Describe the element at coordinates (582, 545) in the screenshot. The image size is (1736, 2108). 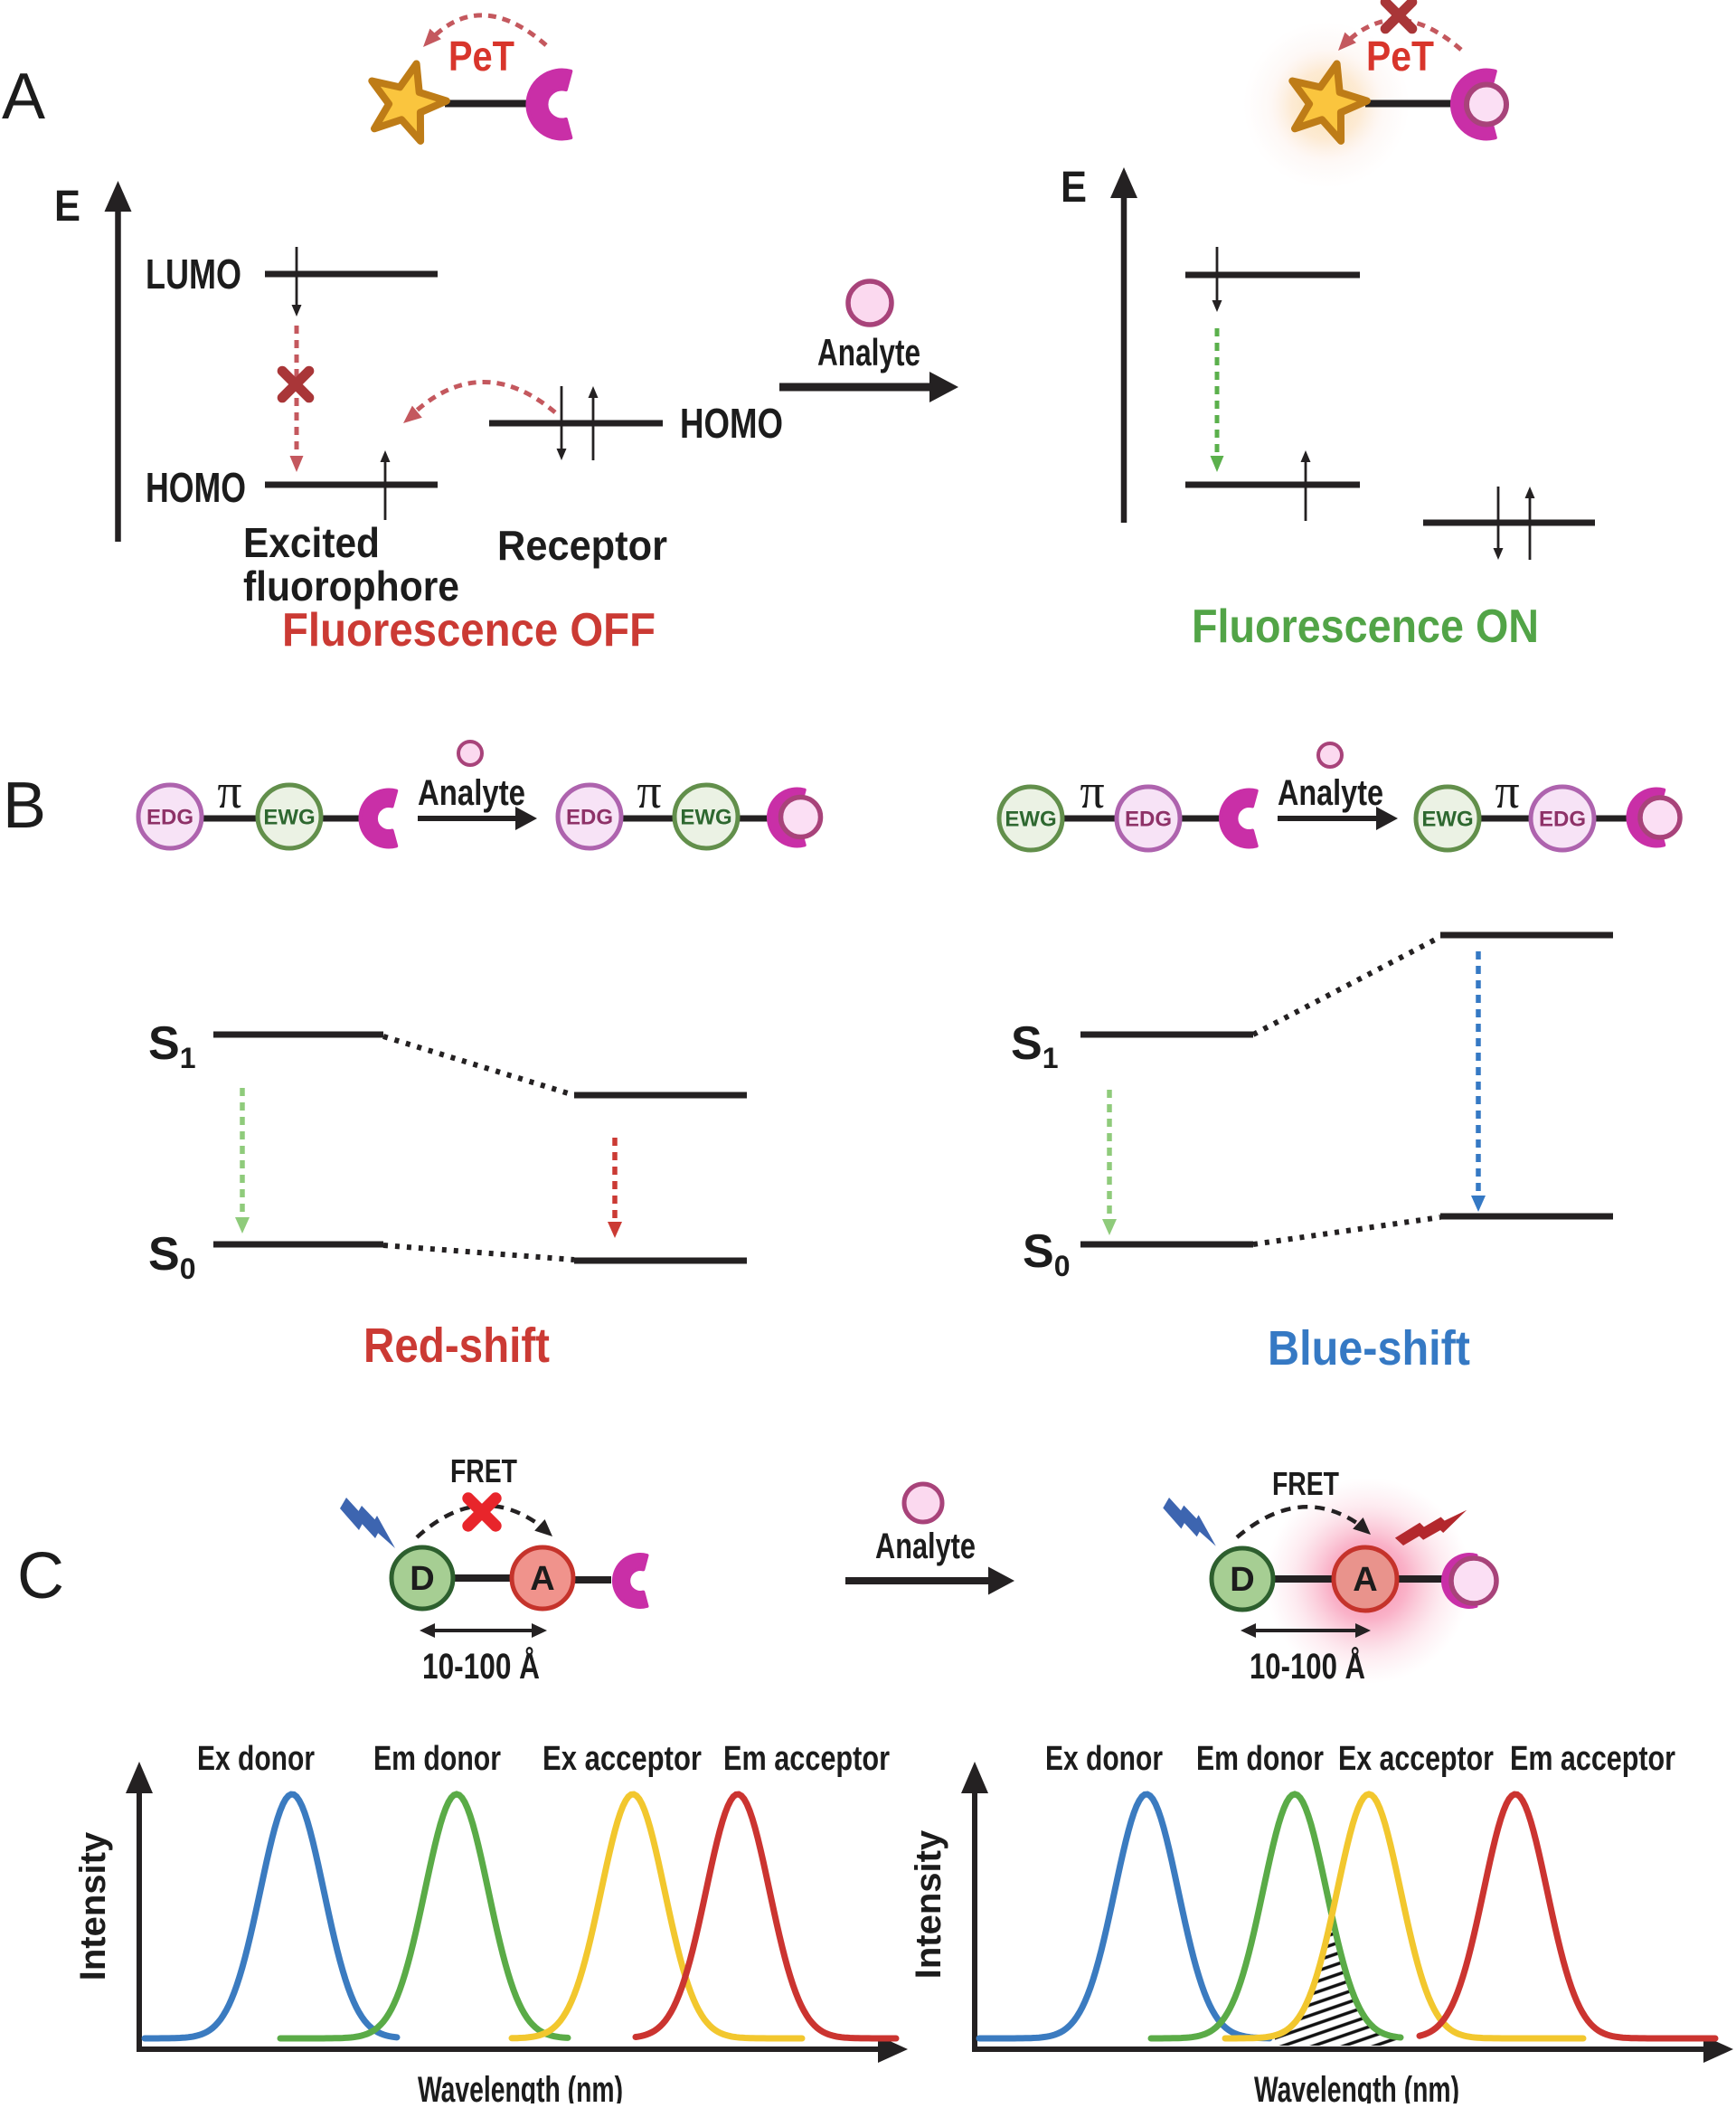
I see `svg-text: Receptor` at that location.